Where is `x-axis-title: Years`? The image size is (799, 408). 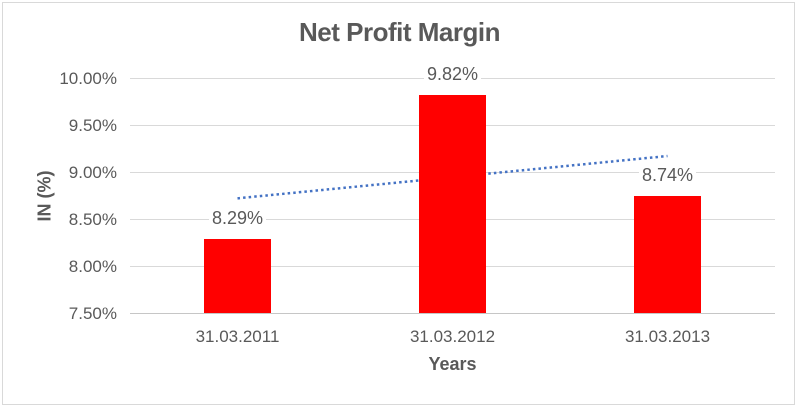 x-axis-title: Years is located at coordinates (452, 364).